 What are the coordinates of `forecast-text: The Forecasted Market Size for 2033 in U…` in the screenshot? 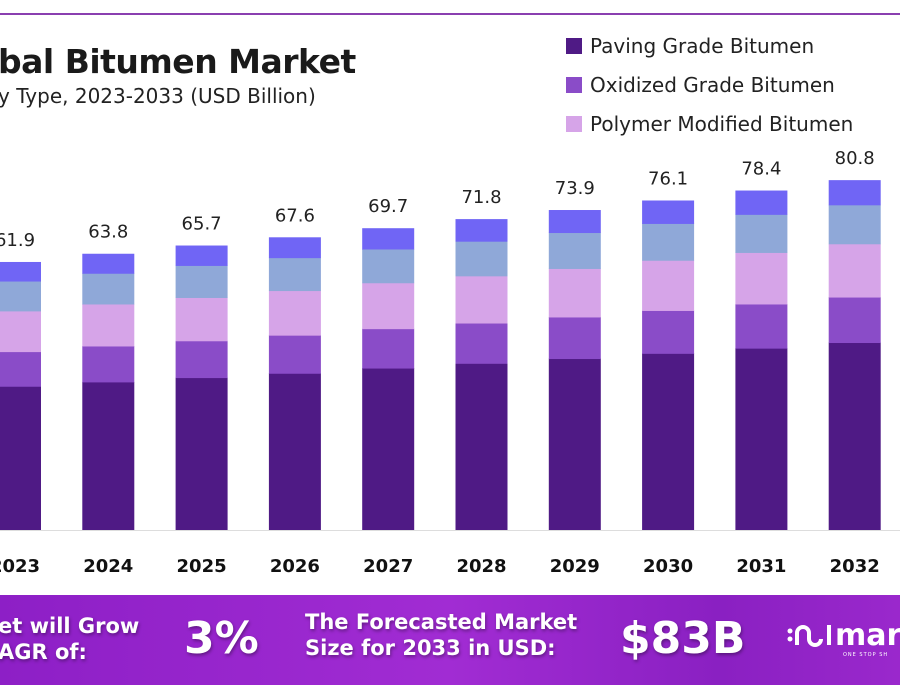 It's located at (441, 635).